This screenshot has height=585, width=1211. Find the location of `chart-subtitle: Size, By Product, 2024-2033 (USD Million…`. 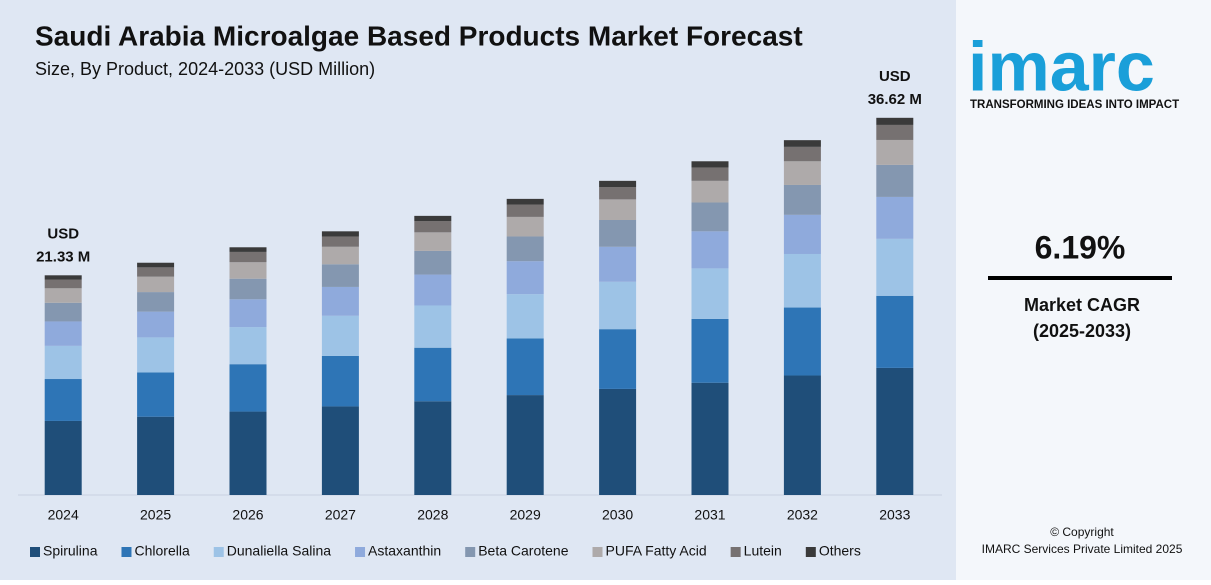

chart-subtitle: Size, By Product, 2024-2033 (USD Million… is located at coordinates (205, 69).